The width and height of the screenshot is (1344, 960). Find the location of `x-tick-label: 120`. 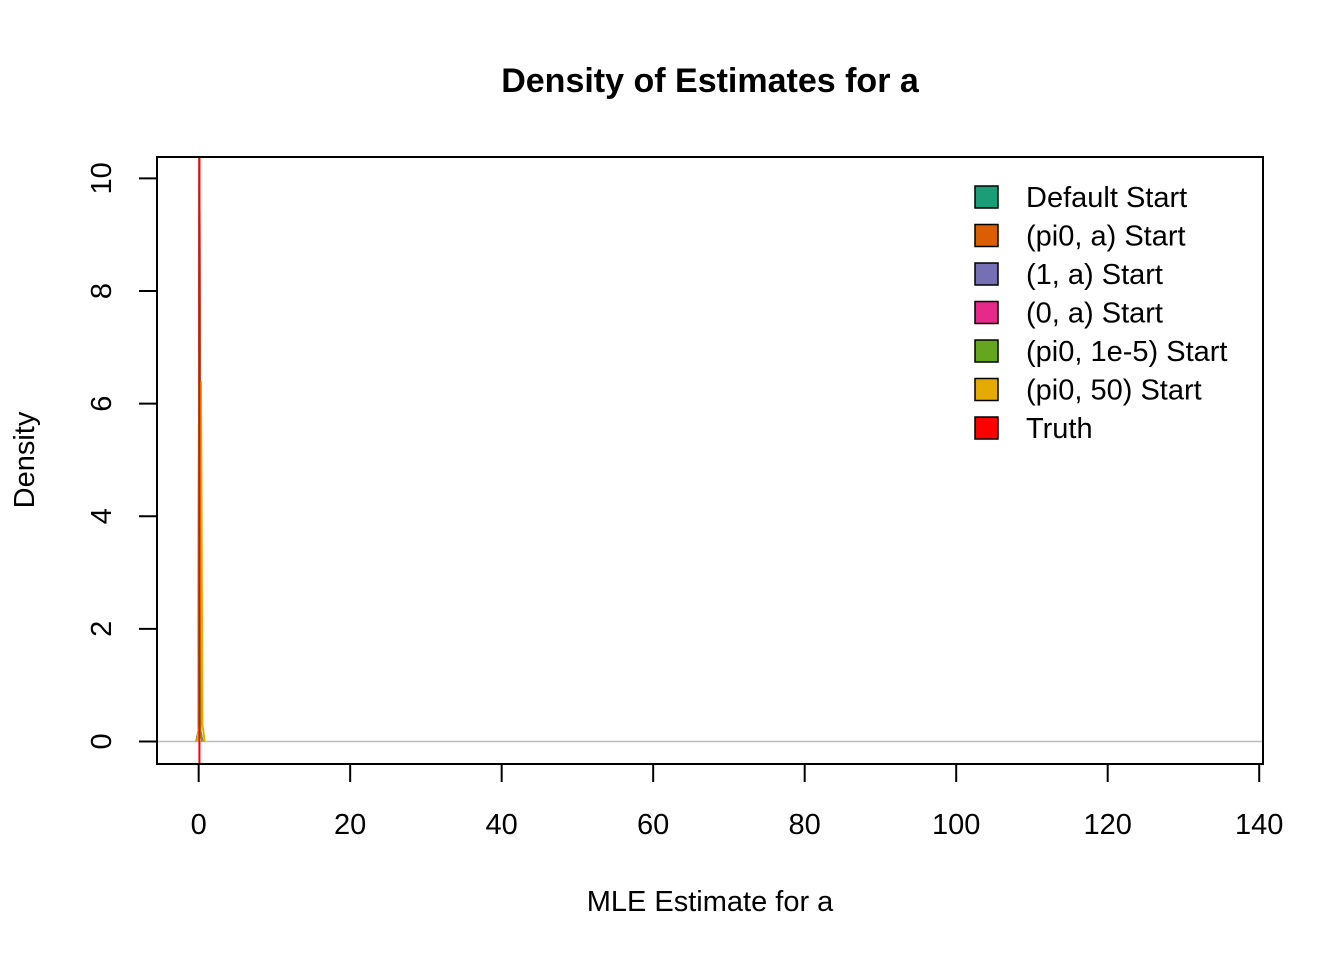

x-tick-label: 120 is located at coordinates (1108, 825).